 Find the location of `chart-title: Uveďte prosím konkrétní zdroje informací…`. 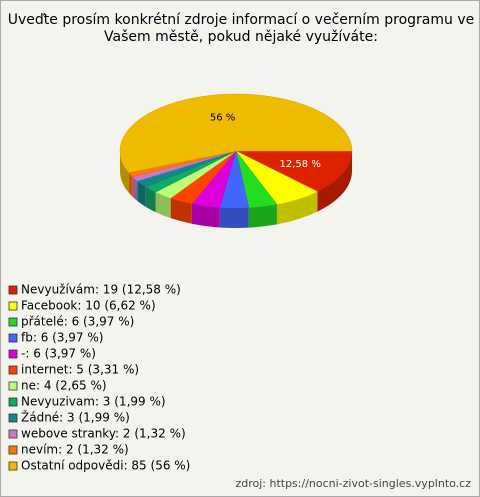

chart-title: Uveďte prosím konkrétní zdroje informací… is located at coordinates (241, 20).